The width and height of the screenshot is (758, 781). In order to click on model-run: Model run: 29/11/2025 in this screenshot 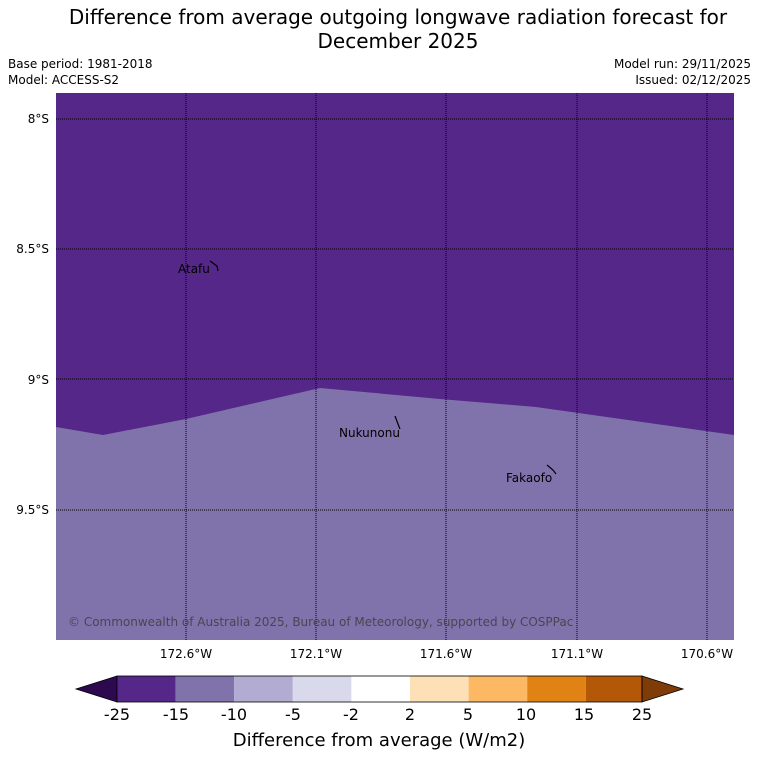, I will do `click(682, 64)`.